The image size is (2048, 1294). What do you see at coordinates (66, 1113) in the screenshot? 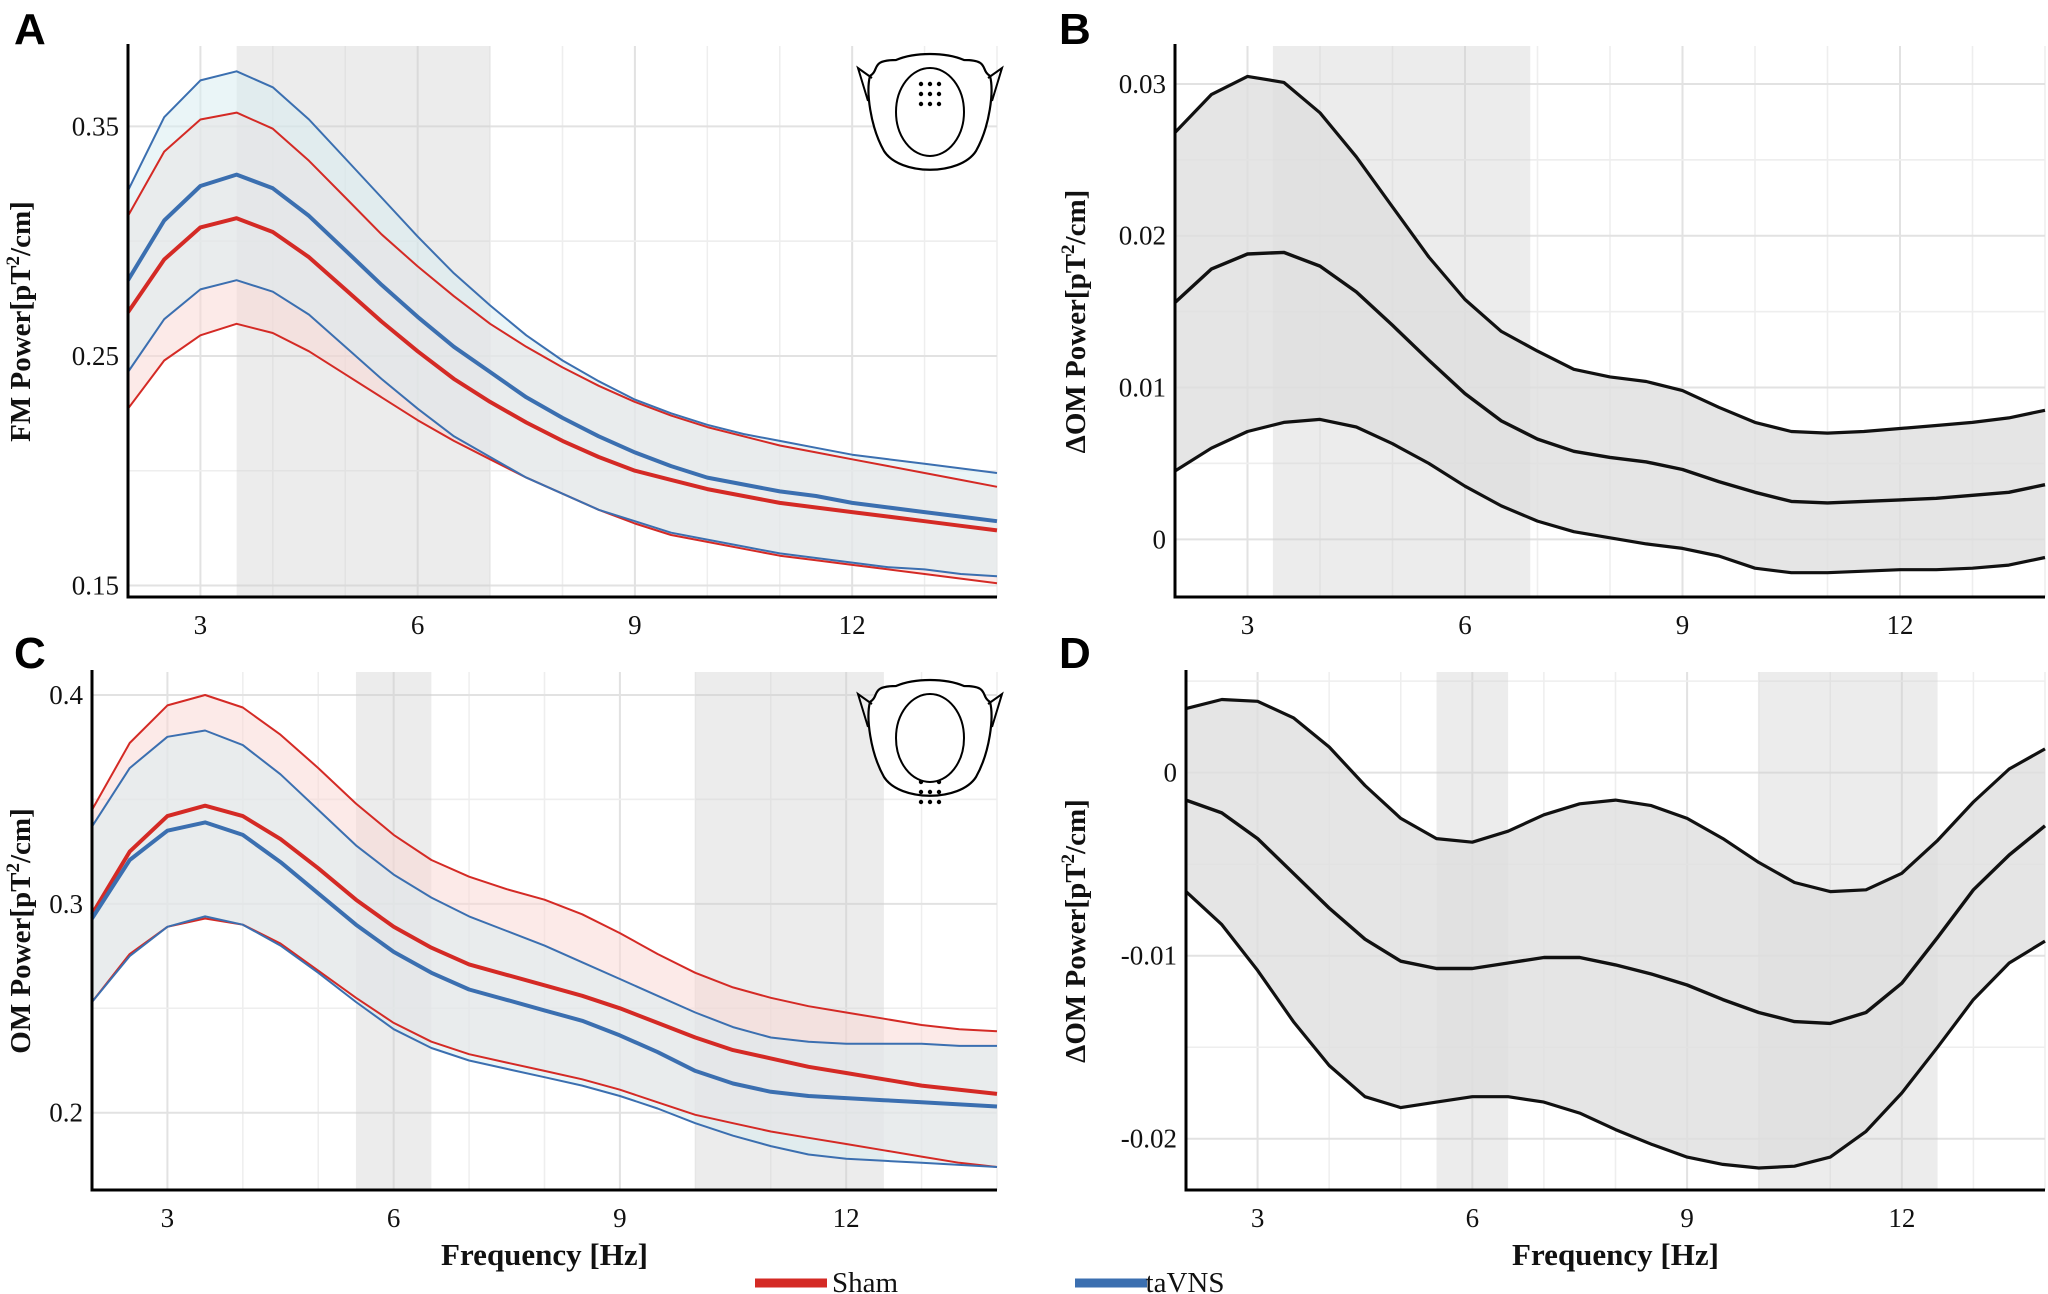
I see `y-tick-label: 0.2` at bounding box center [66, 1113].